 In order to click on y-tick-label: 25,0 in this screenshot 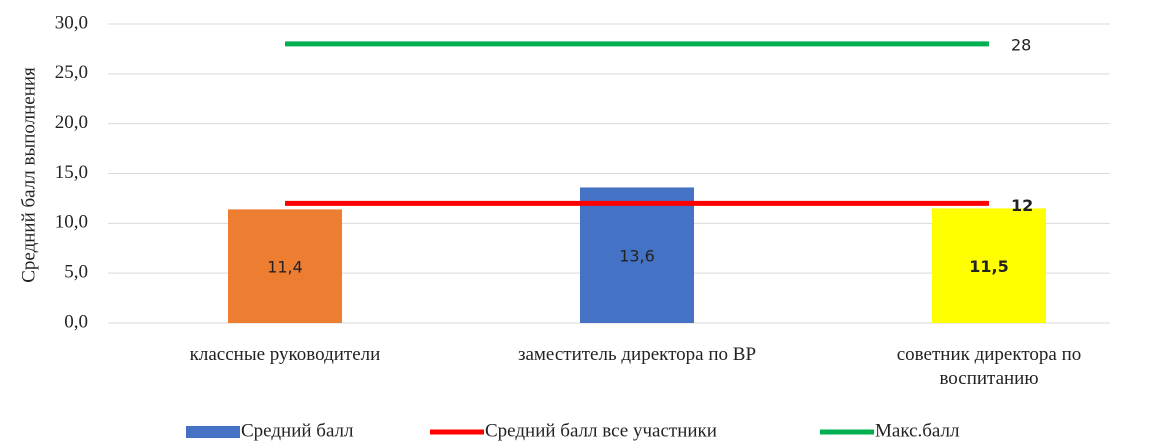, I will do `click(71, 72)`.